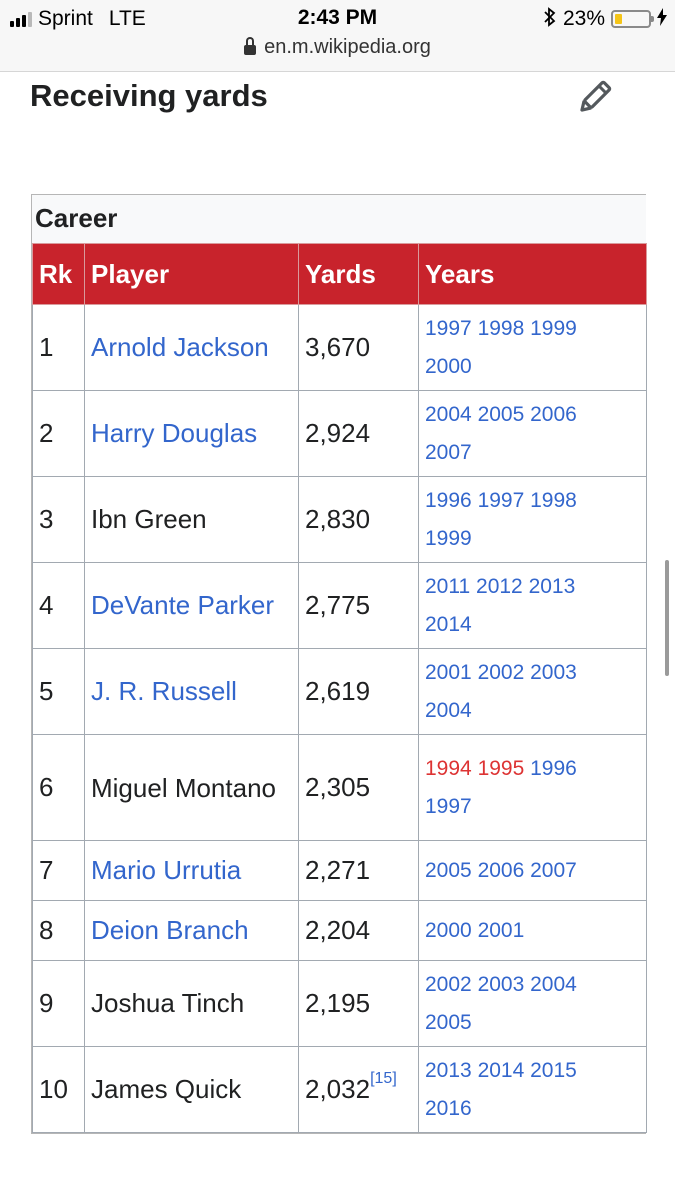 This screenshot has width=675, height=1200. I want to click on table-row: 9 Joshua Tinch 2,195 2002 2003 2004 2005, so click(339, 1003).